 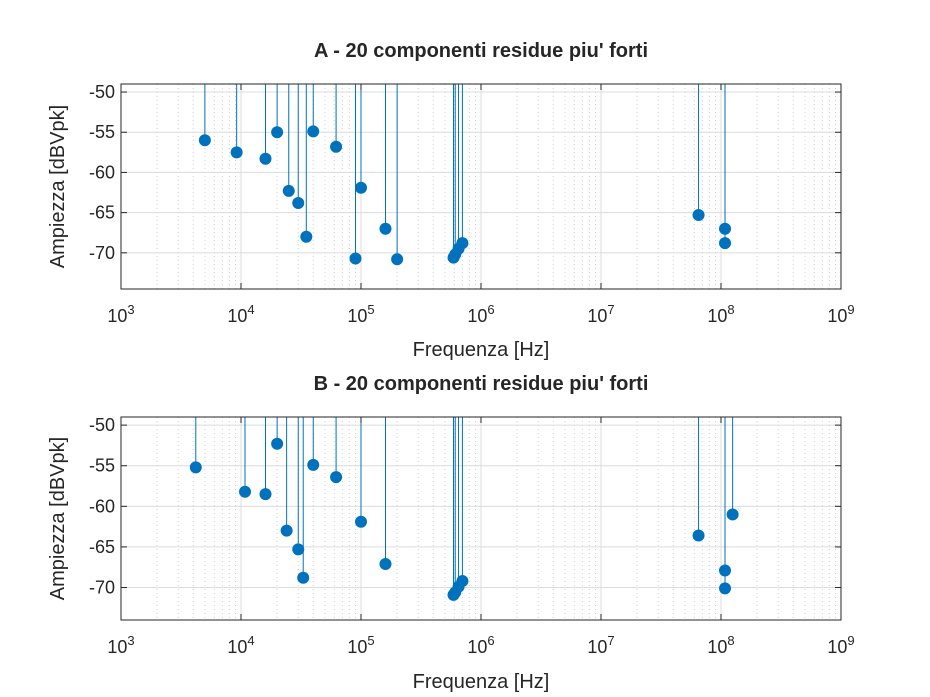 What do you see at coordinates (465, 175) in the screenshot?
I see `series` at bounding box center [465, 175].